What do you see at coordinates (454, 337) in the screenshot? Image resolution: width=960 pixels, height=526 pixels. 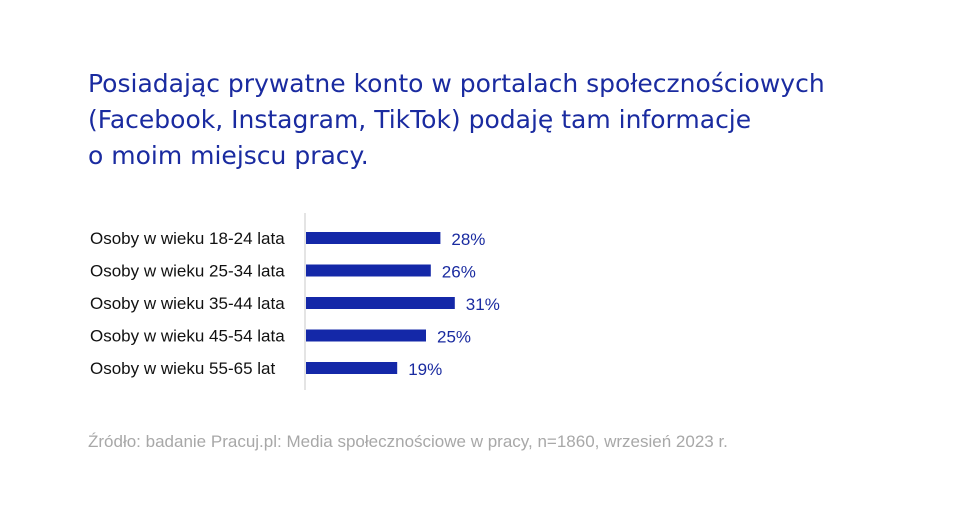 I see `value-label: 25%` at bounding box center [454, 337].